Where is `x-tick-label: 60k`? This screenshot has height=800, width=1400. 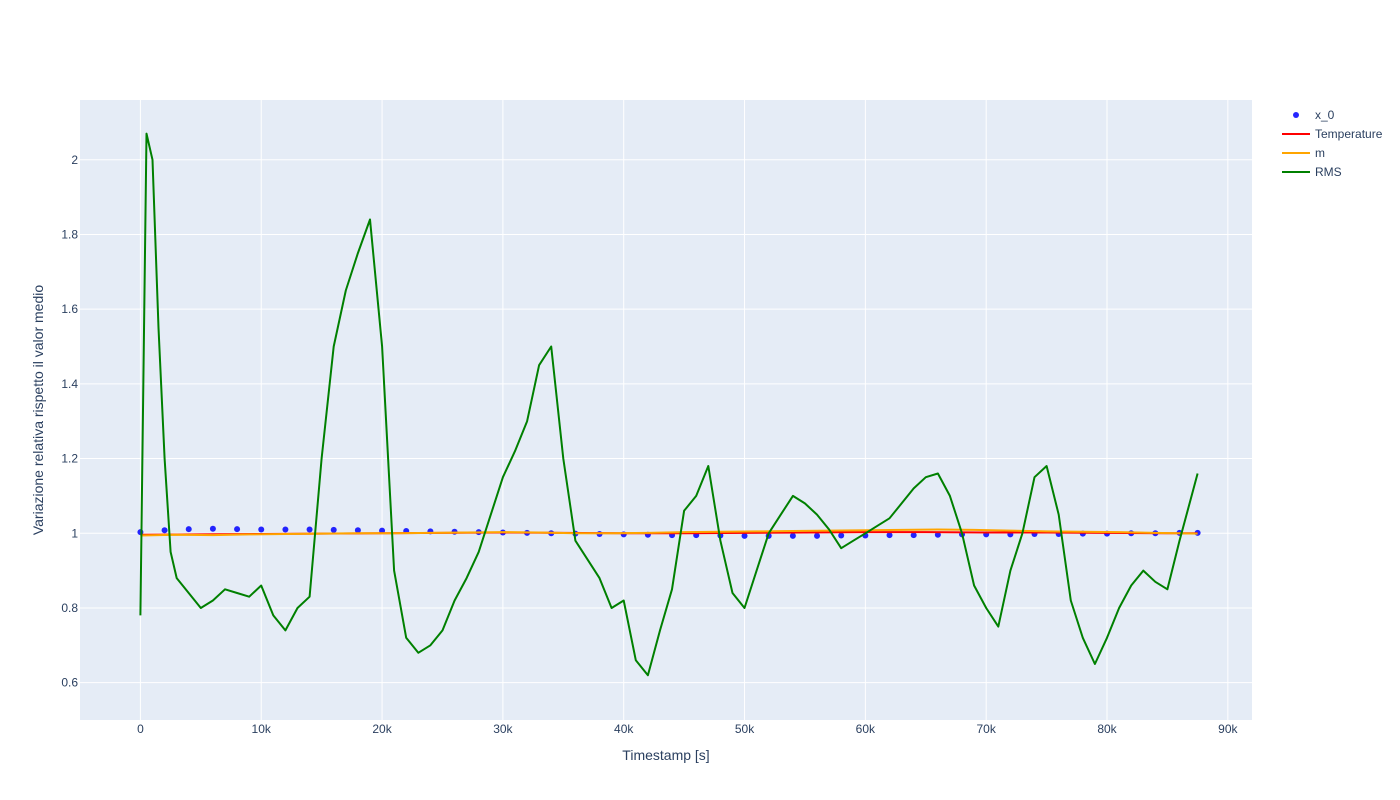
x-tick-label: 60k is located at coordinates (866, 729).